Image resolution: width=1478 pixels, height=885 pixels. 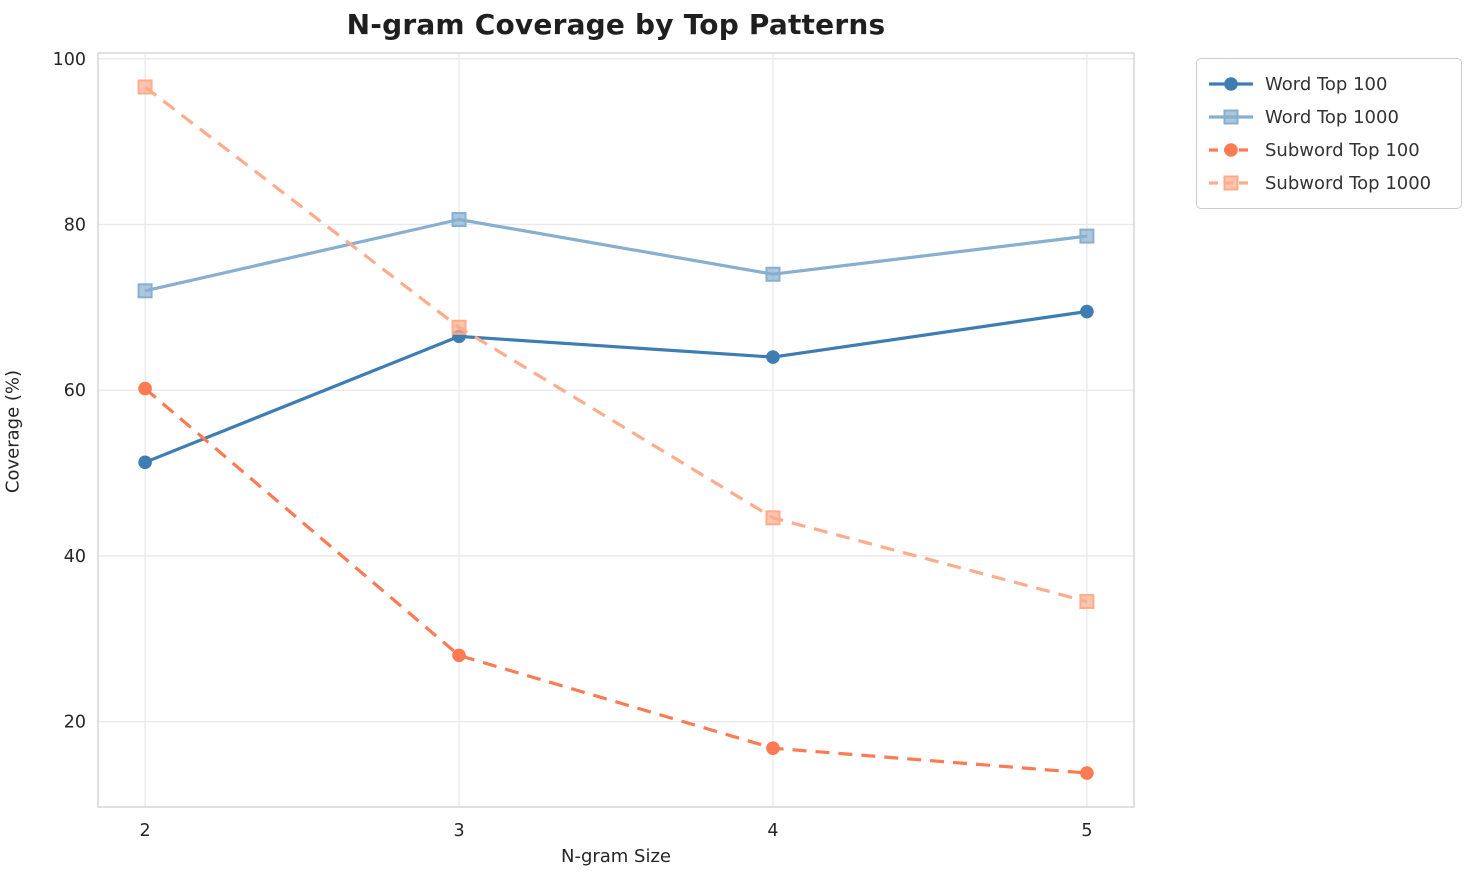 I want to click on svg-text: 4, so click(x=772, y=831).